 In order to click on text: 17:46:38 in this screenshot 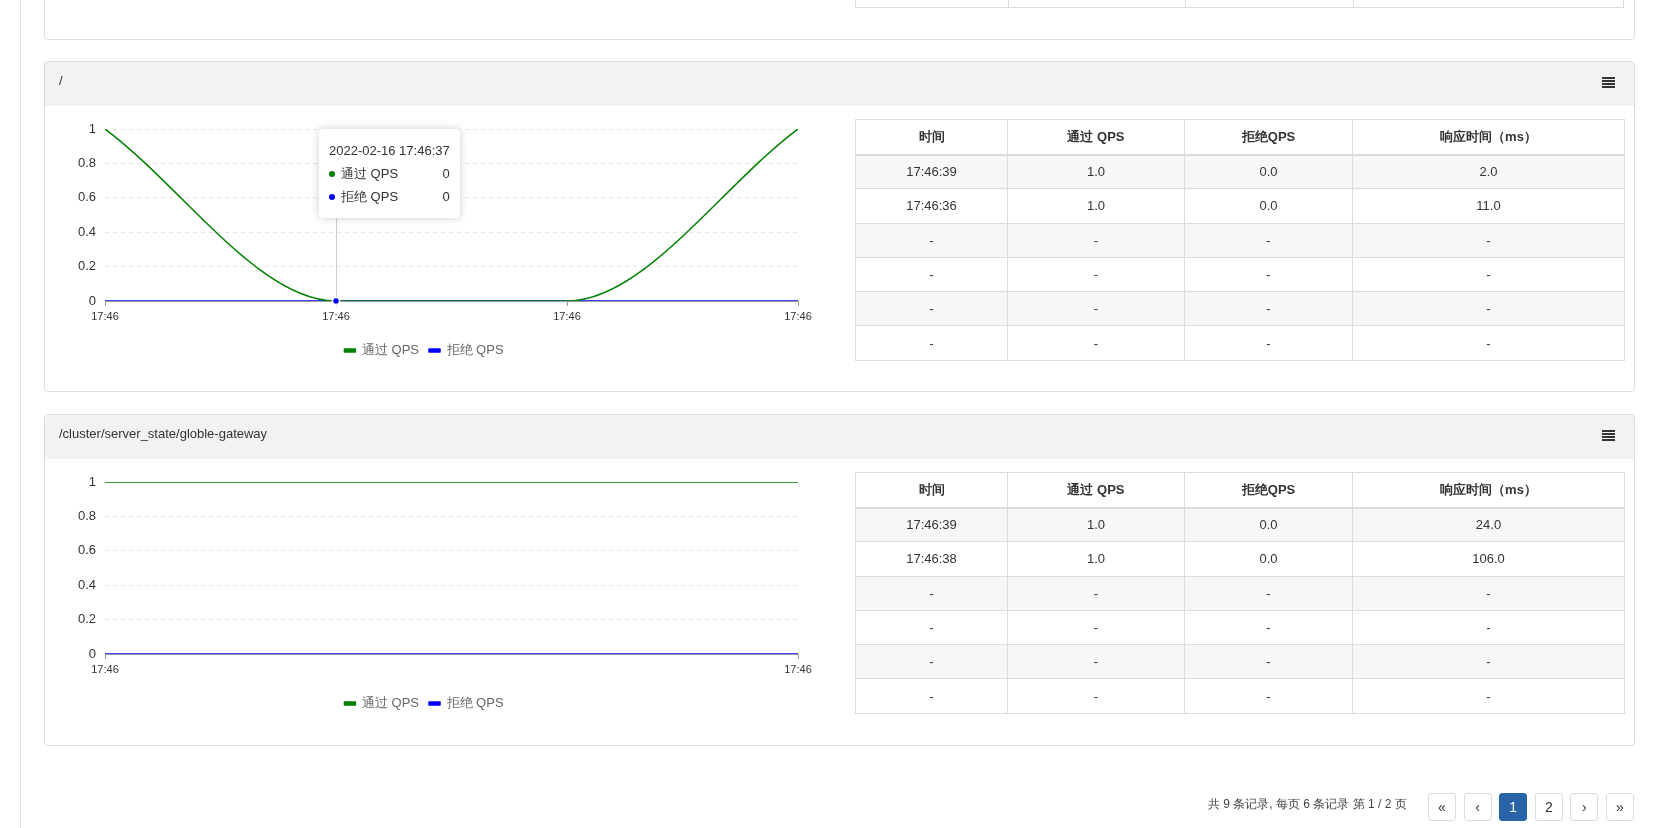, I will do `click(931, 559)`.